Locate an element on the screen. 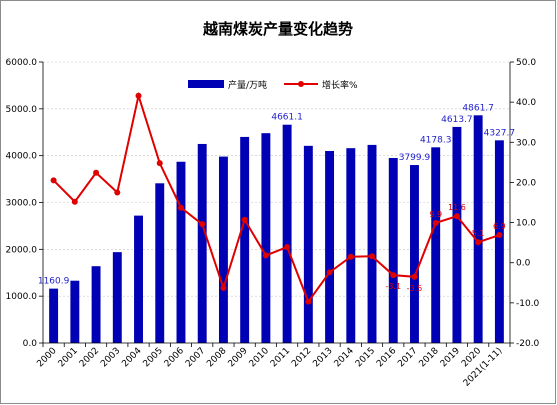 The height and width of the screenshot is (405, 557). legend-line-marker is located at coordinates (301, 84).